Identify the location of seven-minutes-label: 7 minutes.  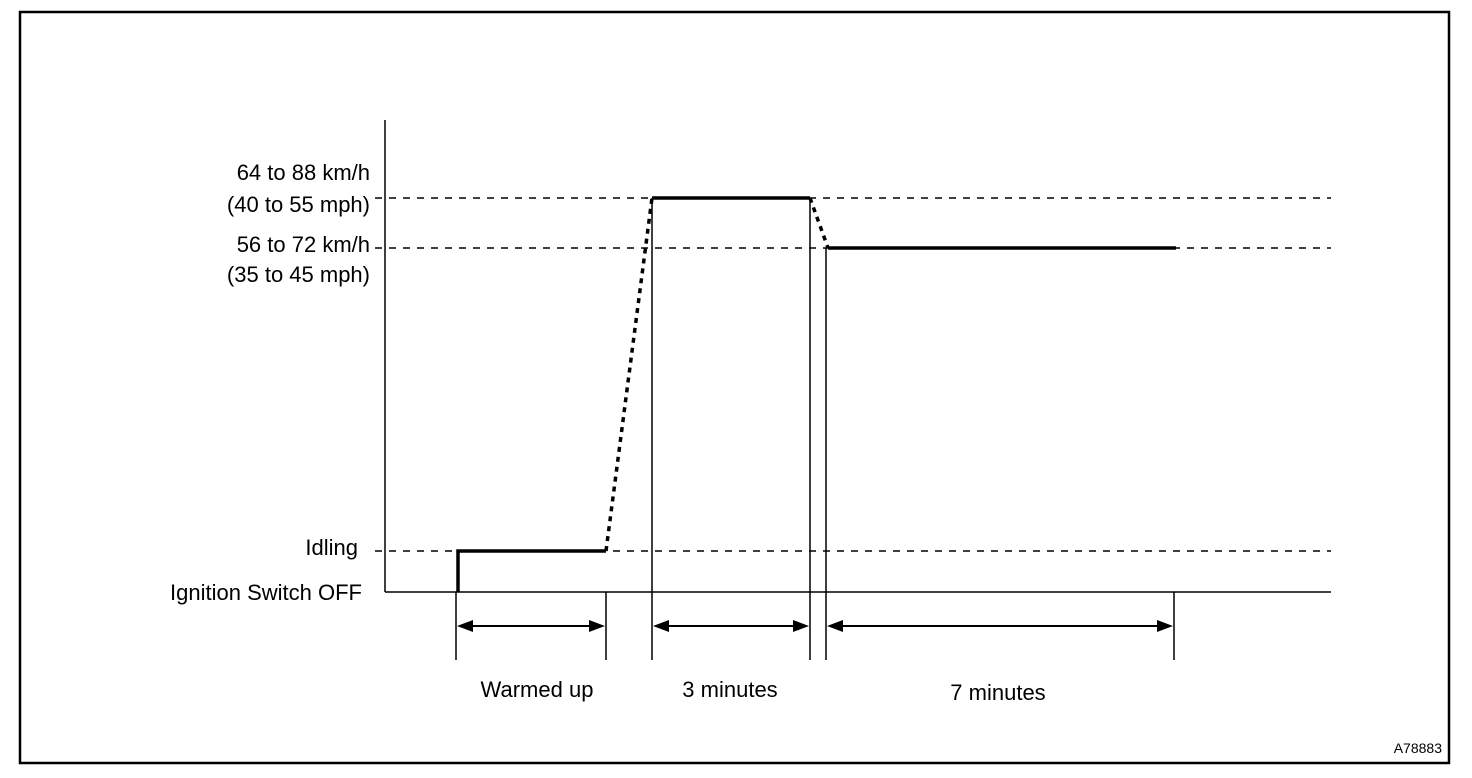
(997, 692).